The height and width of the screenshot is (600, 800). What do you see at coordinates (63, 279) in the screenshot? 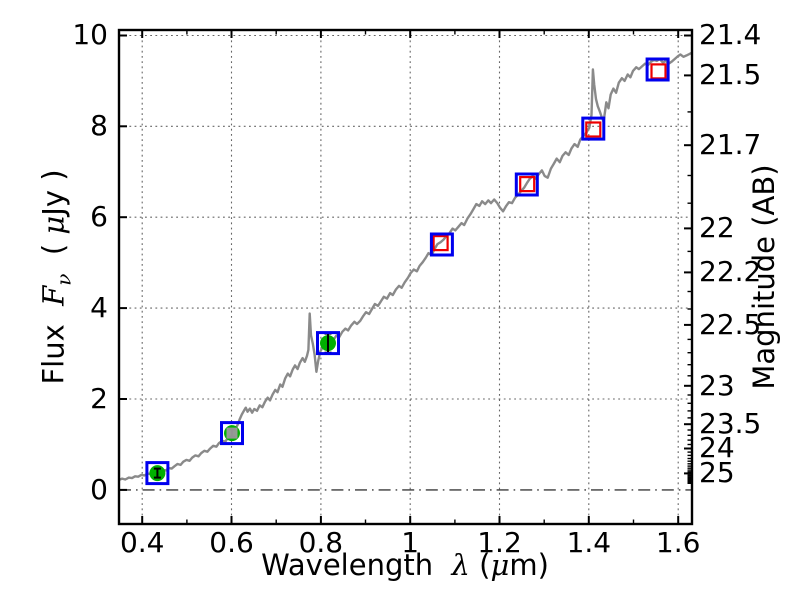
I see `nu-subscript: ν` at bounding box center [63, 279].